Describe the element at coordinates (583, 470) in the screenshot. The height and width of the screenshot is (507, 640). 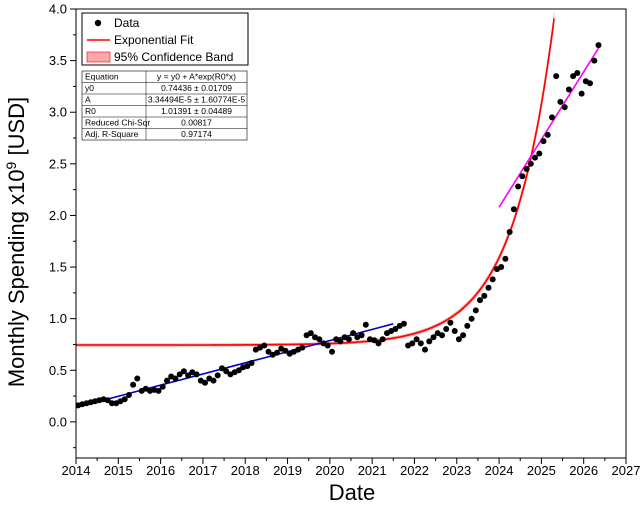
I see `x-tick-label: 2026` at that location.